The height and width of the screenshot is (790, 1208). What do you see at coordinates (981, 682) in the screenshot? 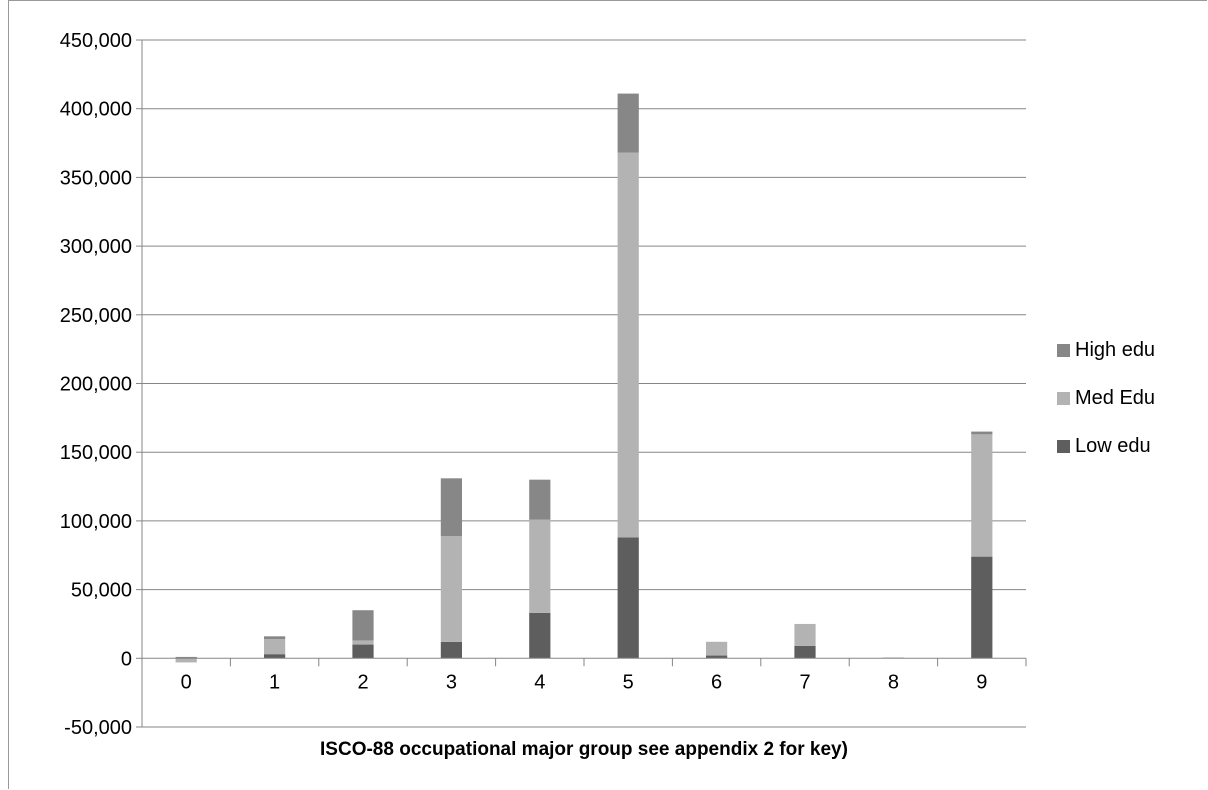
I see `x-tick-label: 9` at bounding box center [981, 682].